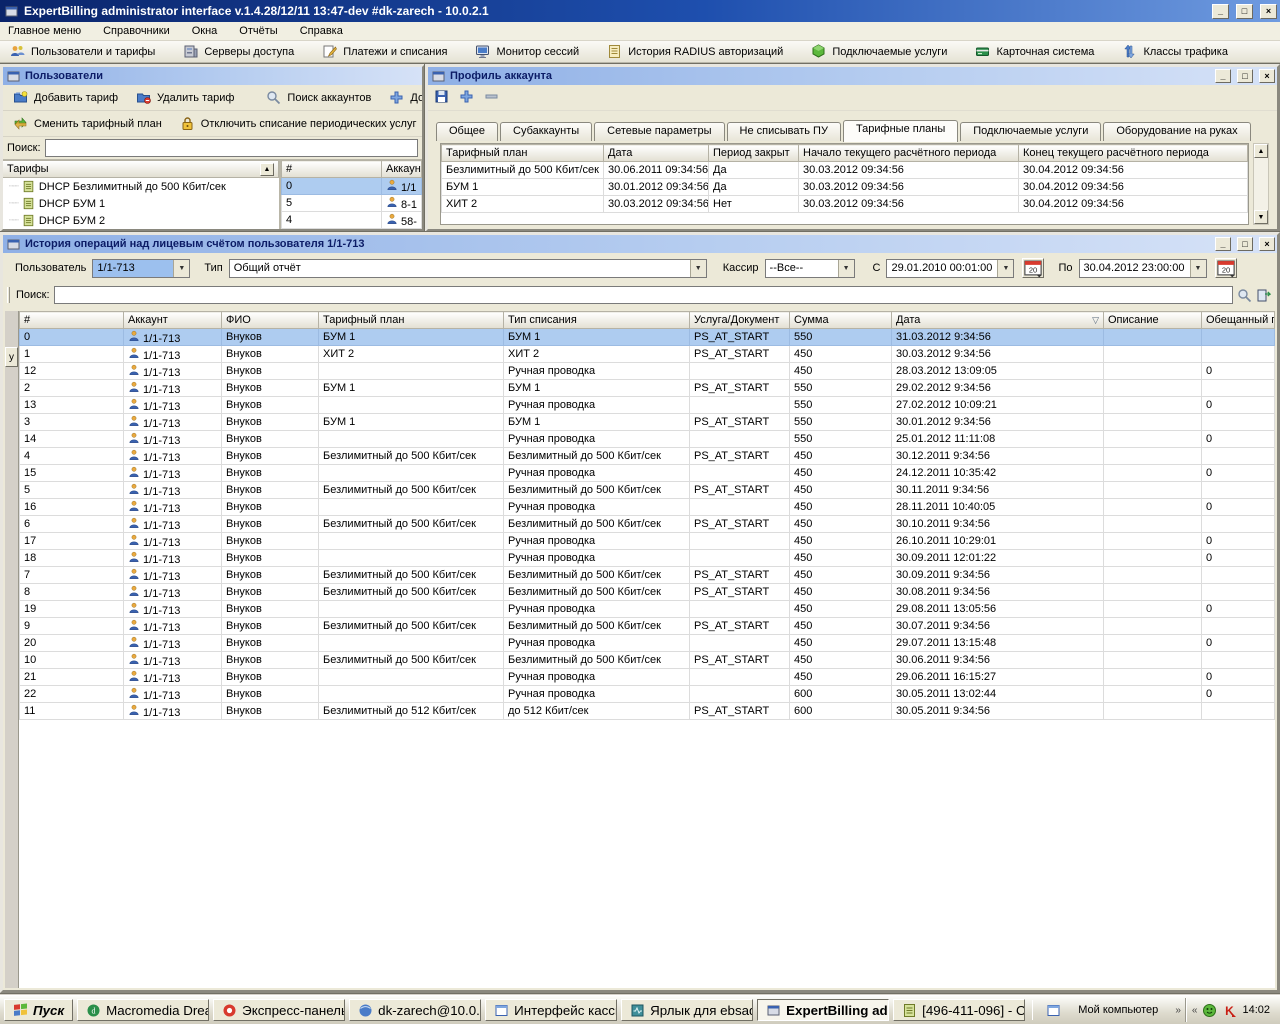 Image resolution: width=1280 pixels, height=1024 pixels. What do you see at coordinates (267, 169) in the screenshot?
I see `sort-asc-icon: ▲` at bounding box center [267, 169].